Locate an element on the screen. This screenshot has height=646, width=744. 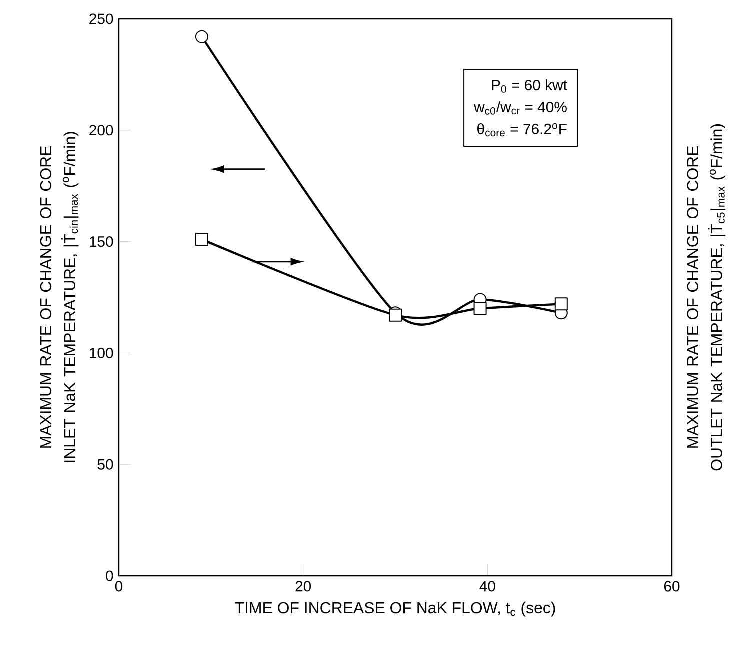
y-tick-label: 250 is located at coordinates (102, 19).